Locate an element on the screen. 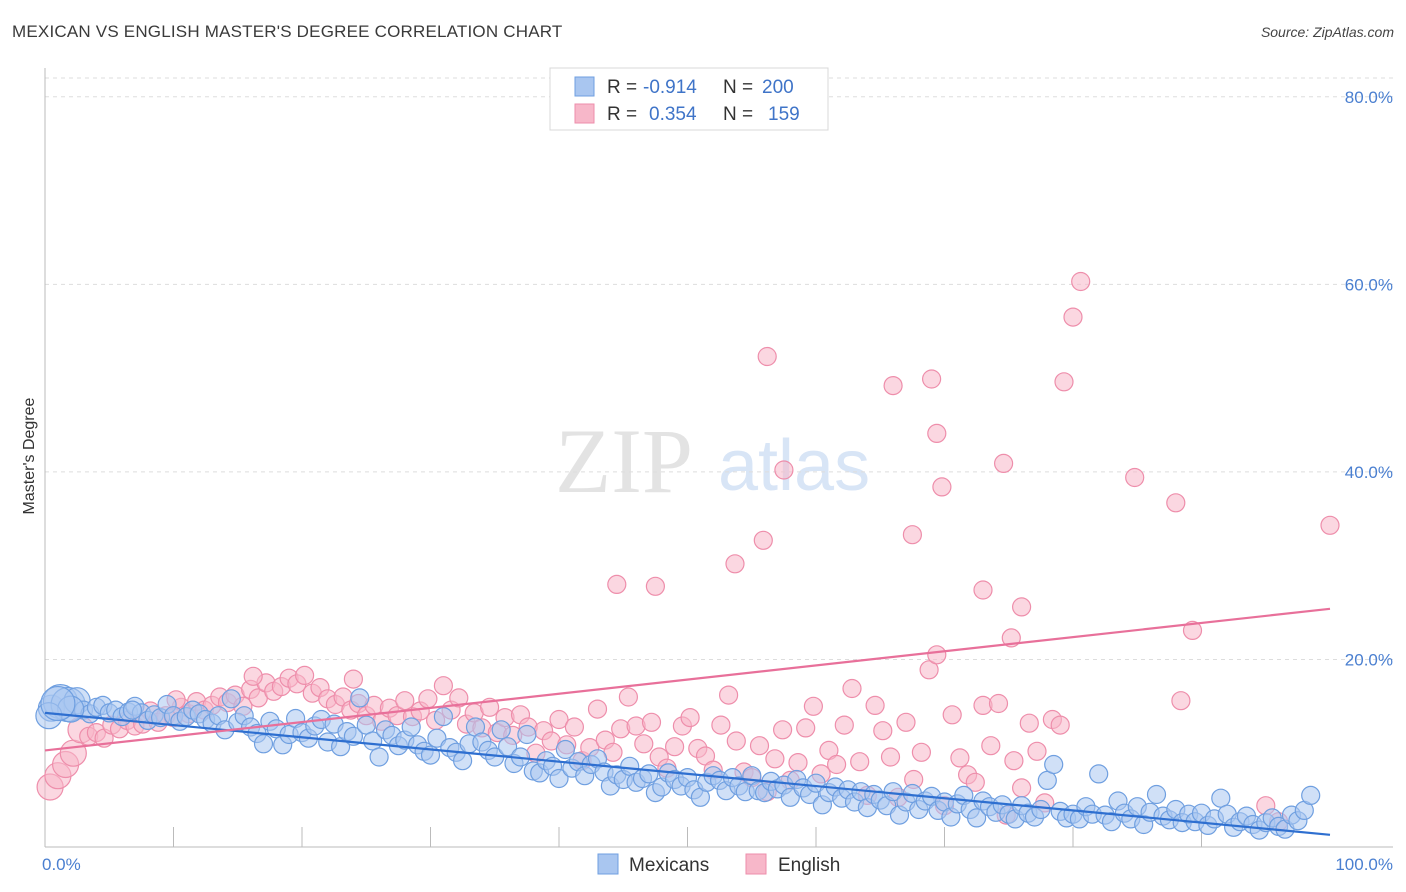 This screenshot has width=1406, height=892. legend-r-label-english: R = is located at coordinates (622, 114).